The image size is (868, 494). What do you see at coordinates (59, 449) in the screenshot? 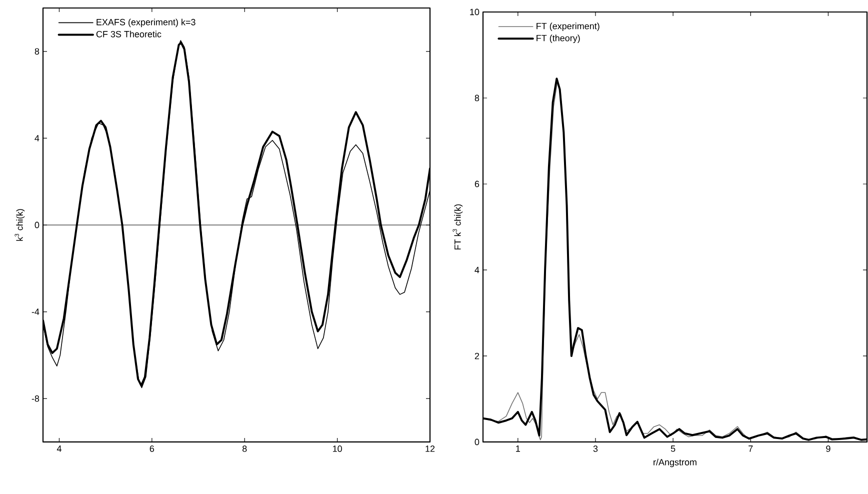
I see `x-tick-label: 4` at bounding box center [59, 449].